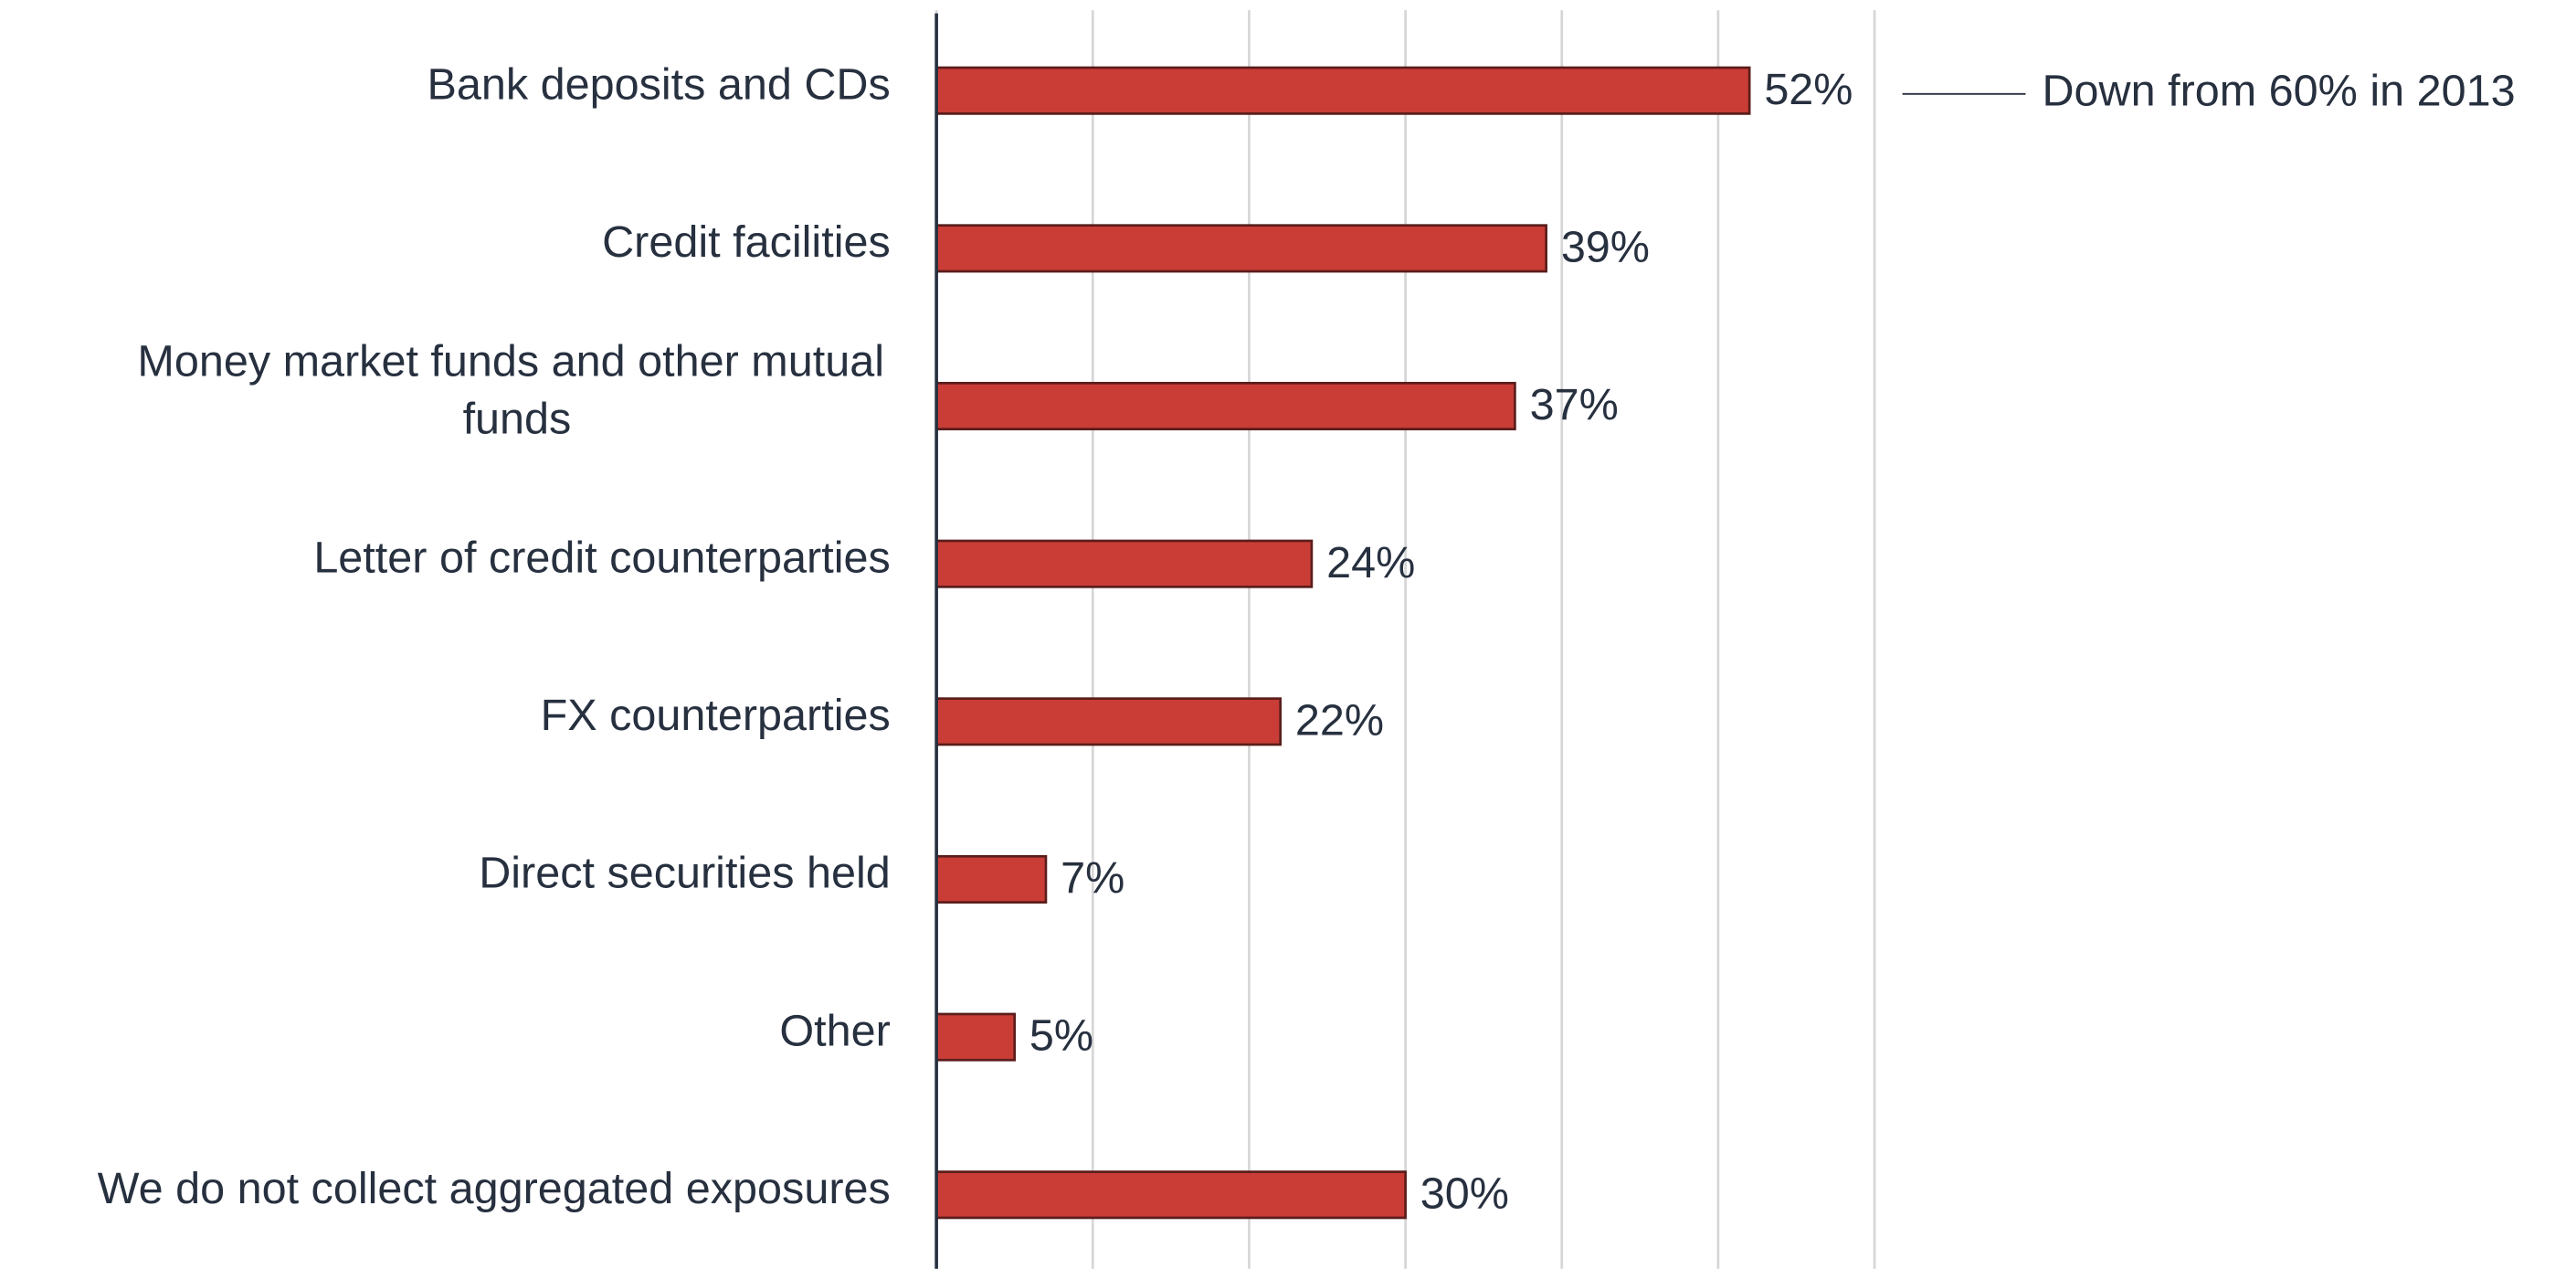  Describe the element at coordinates (746, 242) in the screenshot. I see `category-label: Credit facilities` at that location.